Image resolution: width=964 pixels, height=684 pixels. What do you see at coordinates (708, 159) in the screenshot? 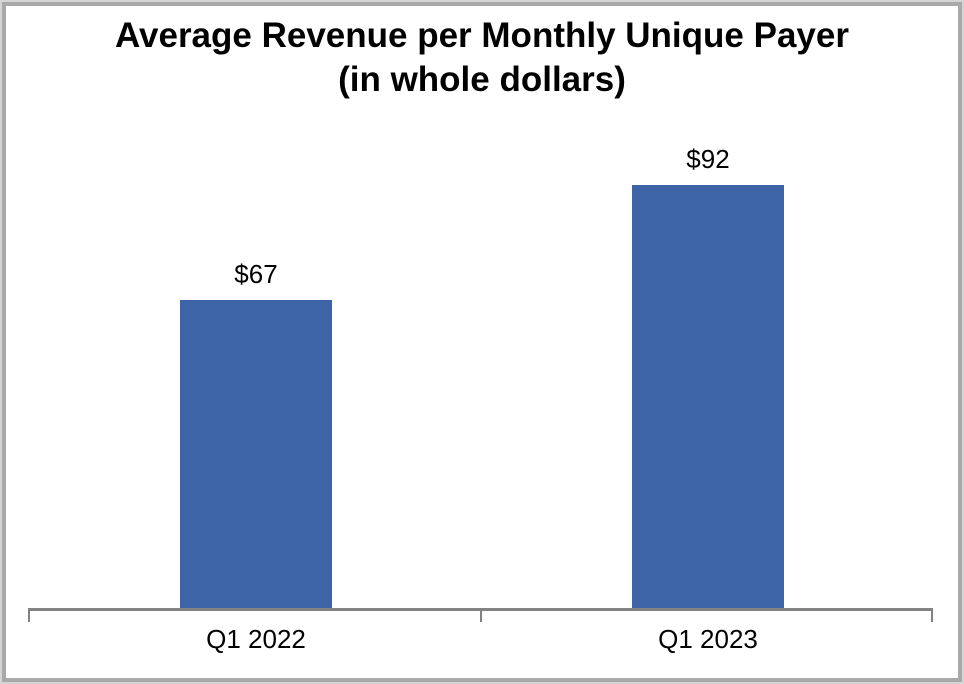
I see `bar-value-label: $92` at bounding box center [708, 159].